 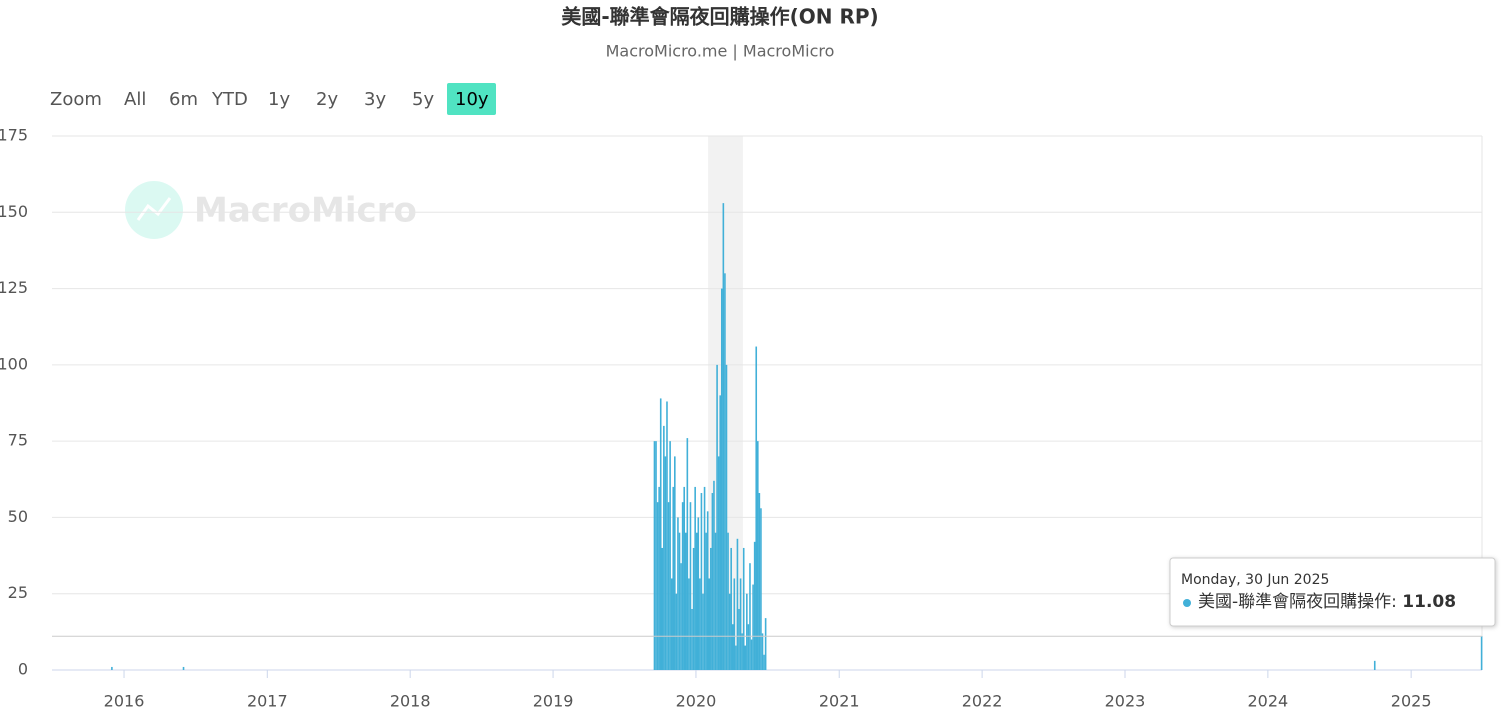 I want to click on watermark, so click(x=154, y=210).